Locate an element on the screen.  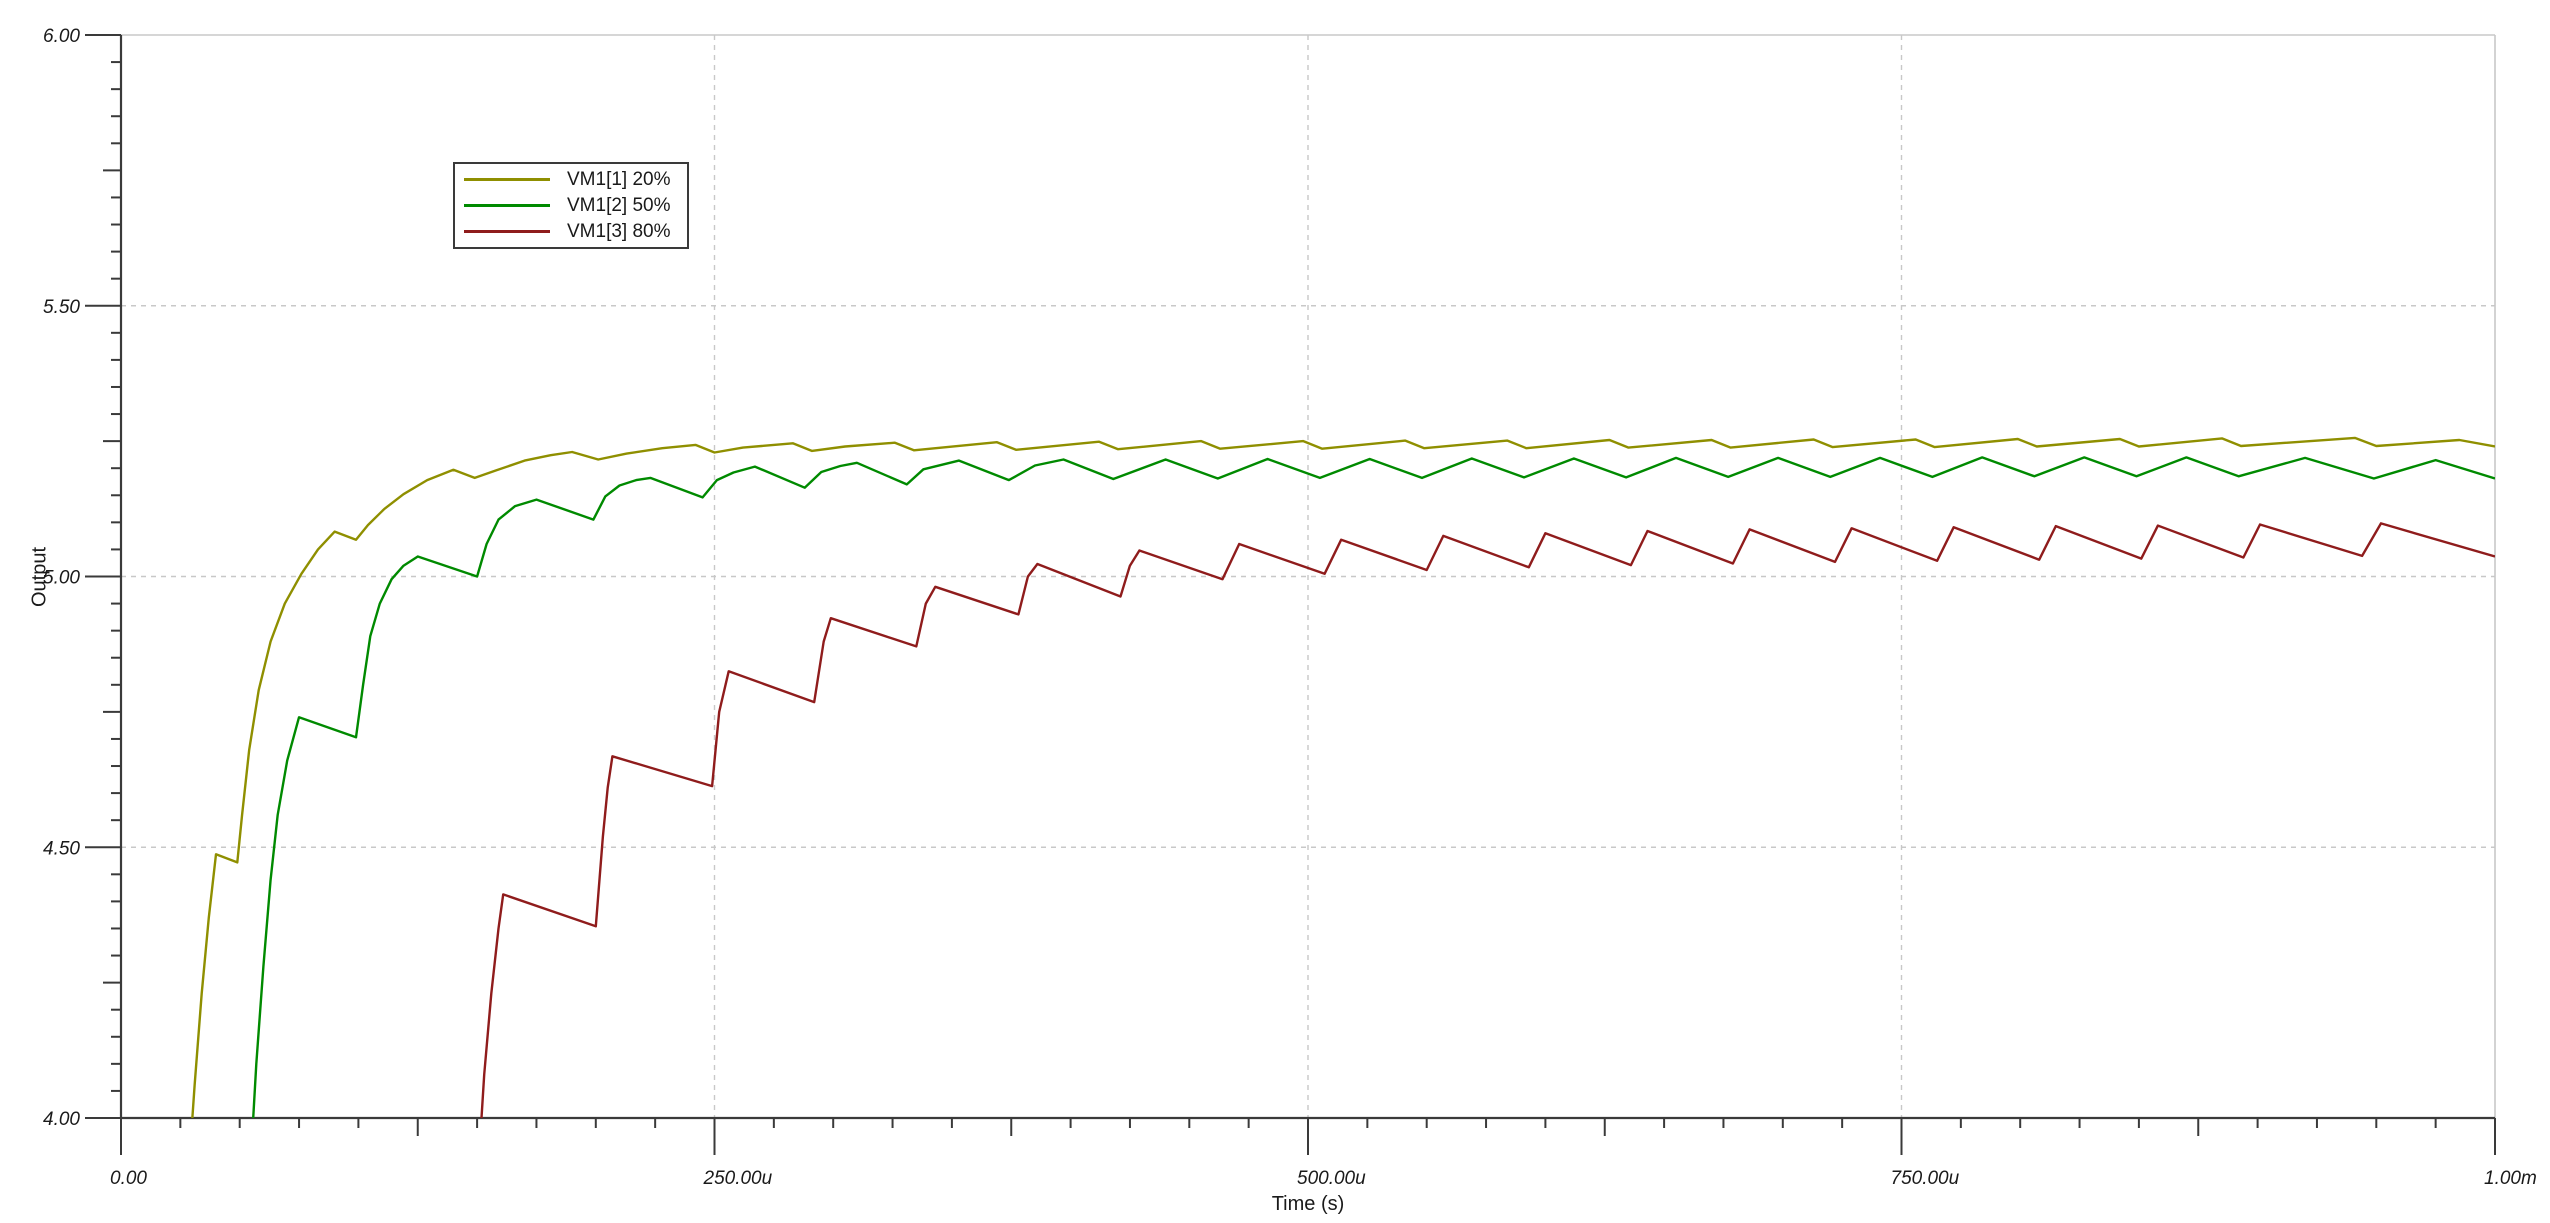
legend-item-label: VM1[3] 80% is located at coordinates (619, 232).